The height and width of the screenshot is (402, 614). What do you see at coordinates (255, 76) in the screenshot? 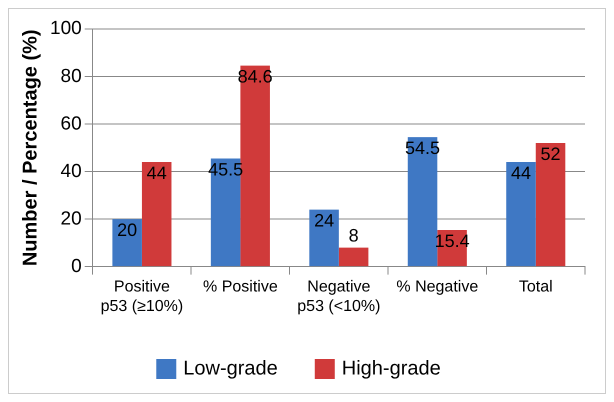
I see `data-label: 84.6` at bounding box center [255, 76].